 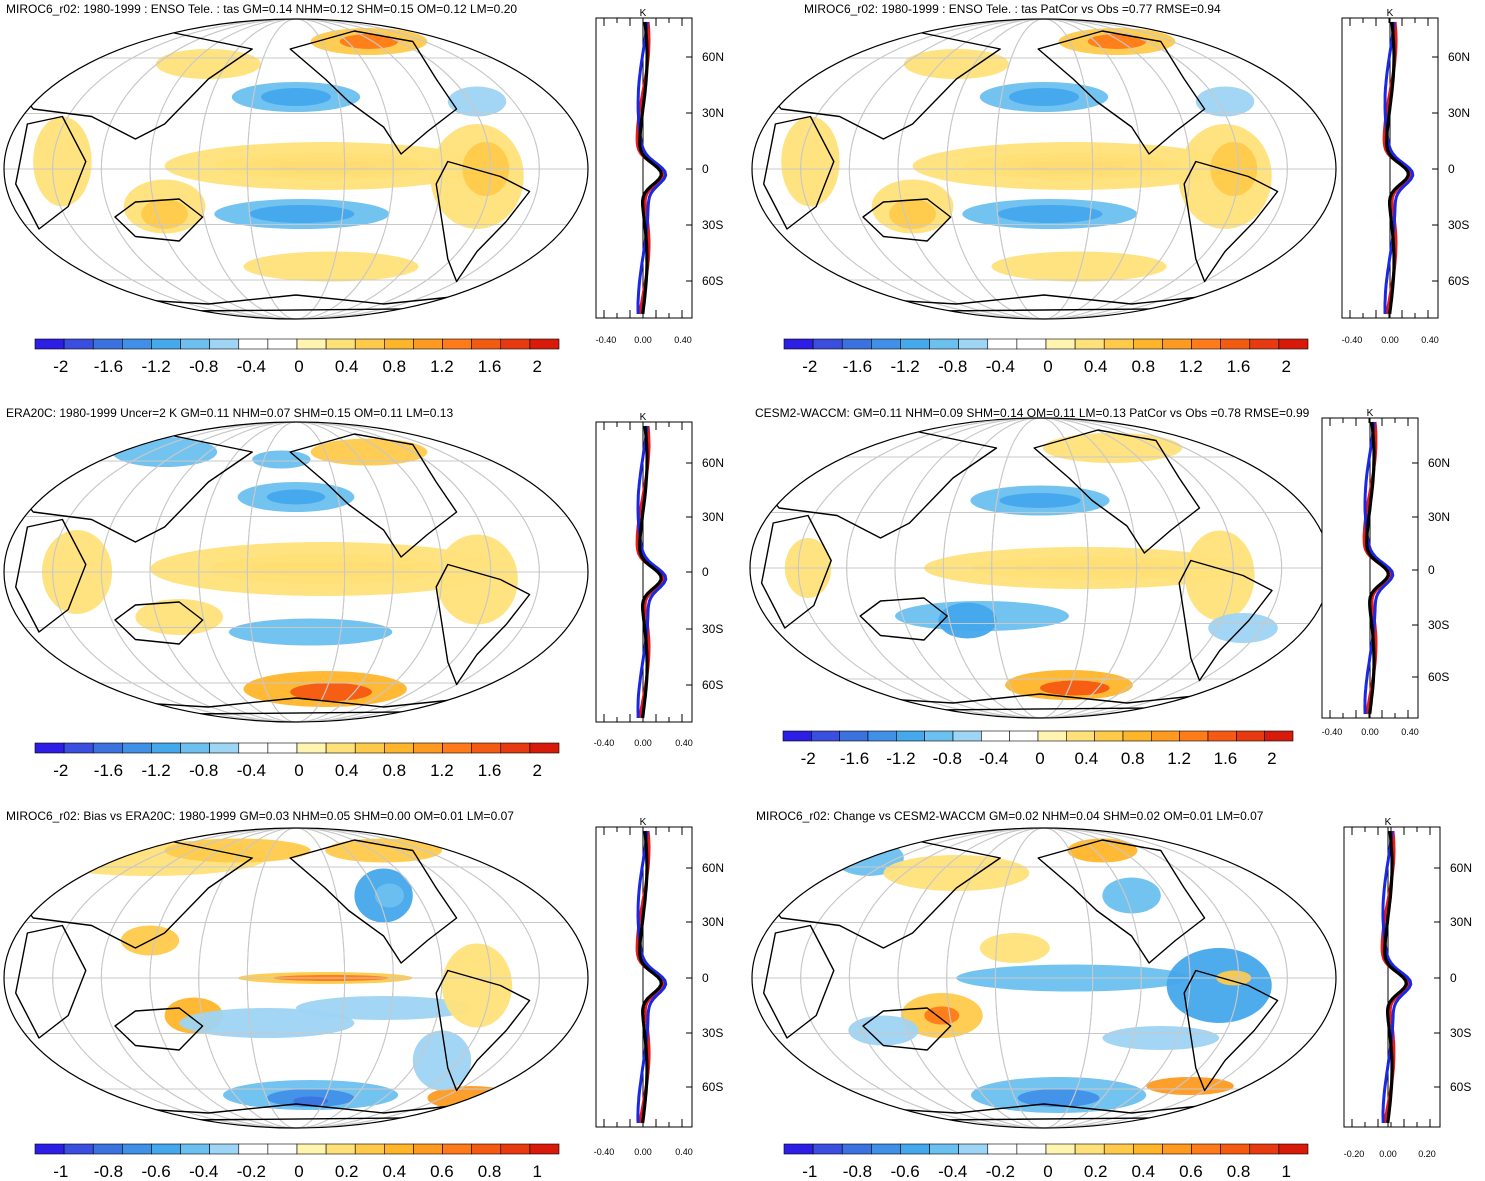 I want to click on colorbar-label: 0.8, so click(x=394, y=366).